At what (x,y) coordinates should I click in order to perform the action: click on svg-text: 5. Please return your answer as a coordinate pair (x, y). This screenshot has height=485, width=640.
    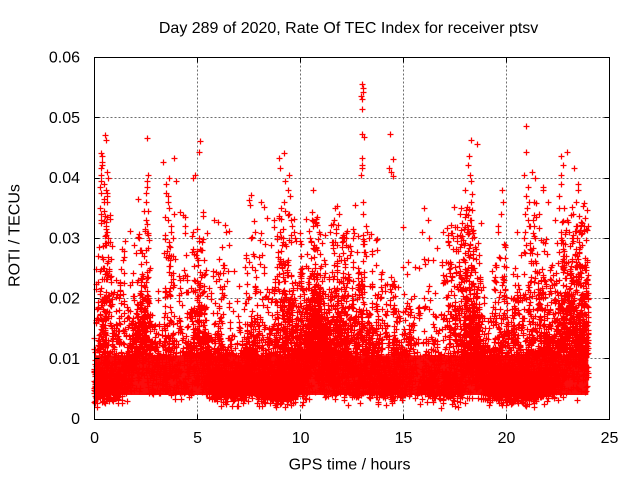
    Looking at the image, I should click on (197, 438).